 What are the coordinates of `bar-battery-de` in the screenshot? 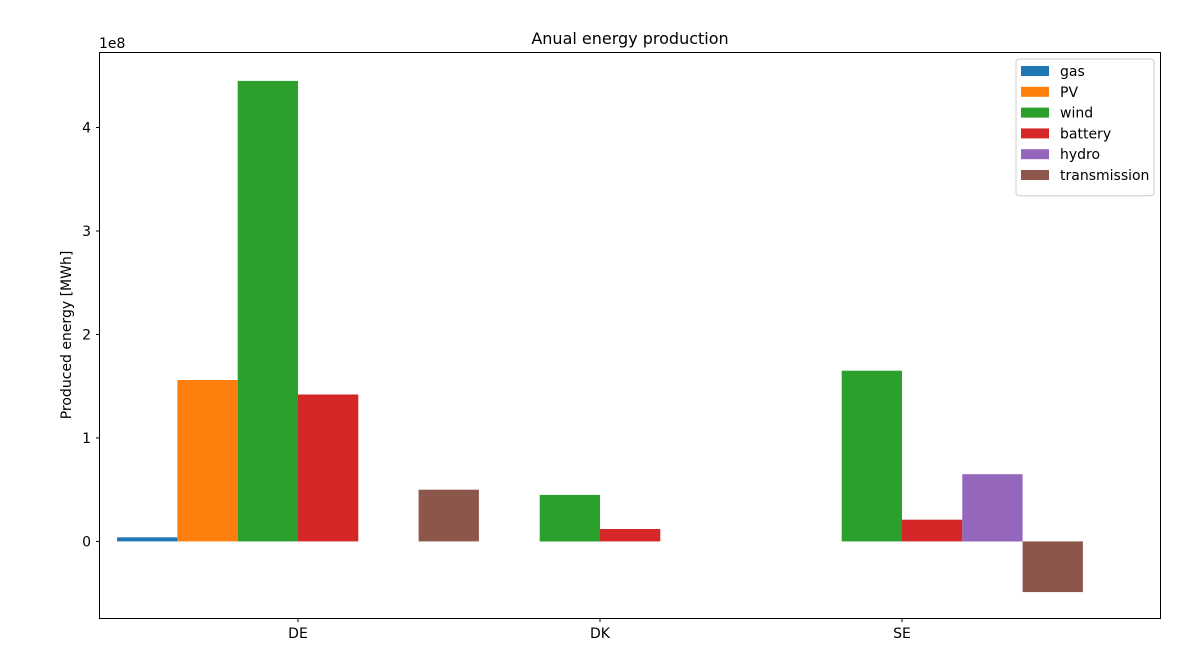 It's located at (328, 468).